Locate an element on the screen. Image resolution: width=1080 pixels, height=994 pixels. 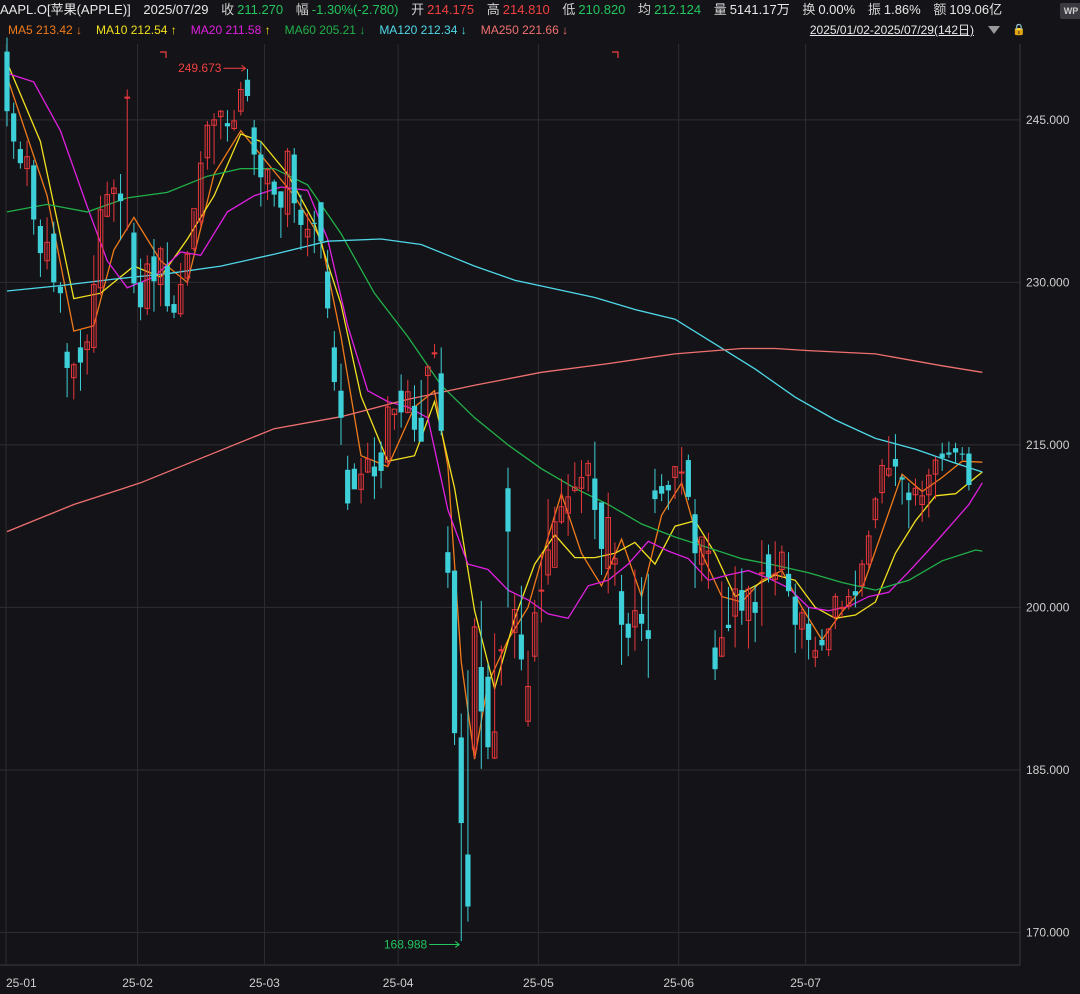
x-tick-label: 25-07 is located at coordinates (805, 983).